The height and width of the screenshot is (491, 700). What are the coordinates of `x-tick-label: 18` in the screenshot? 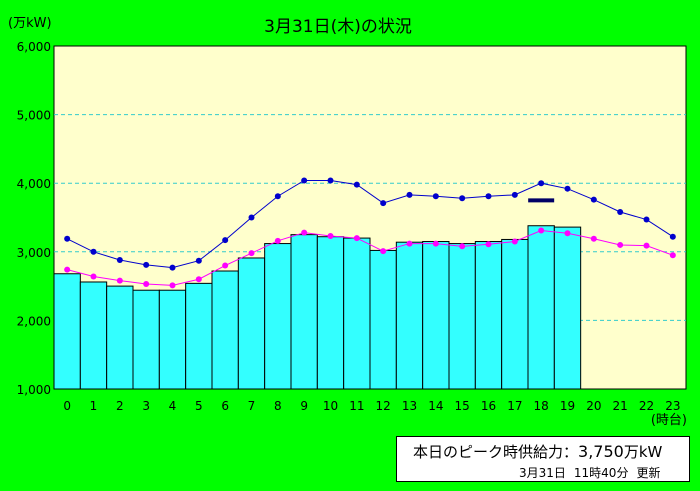 It's located at (541, 406).